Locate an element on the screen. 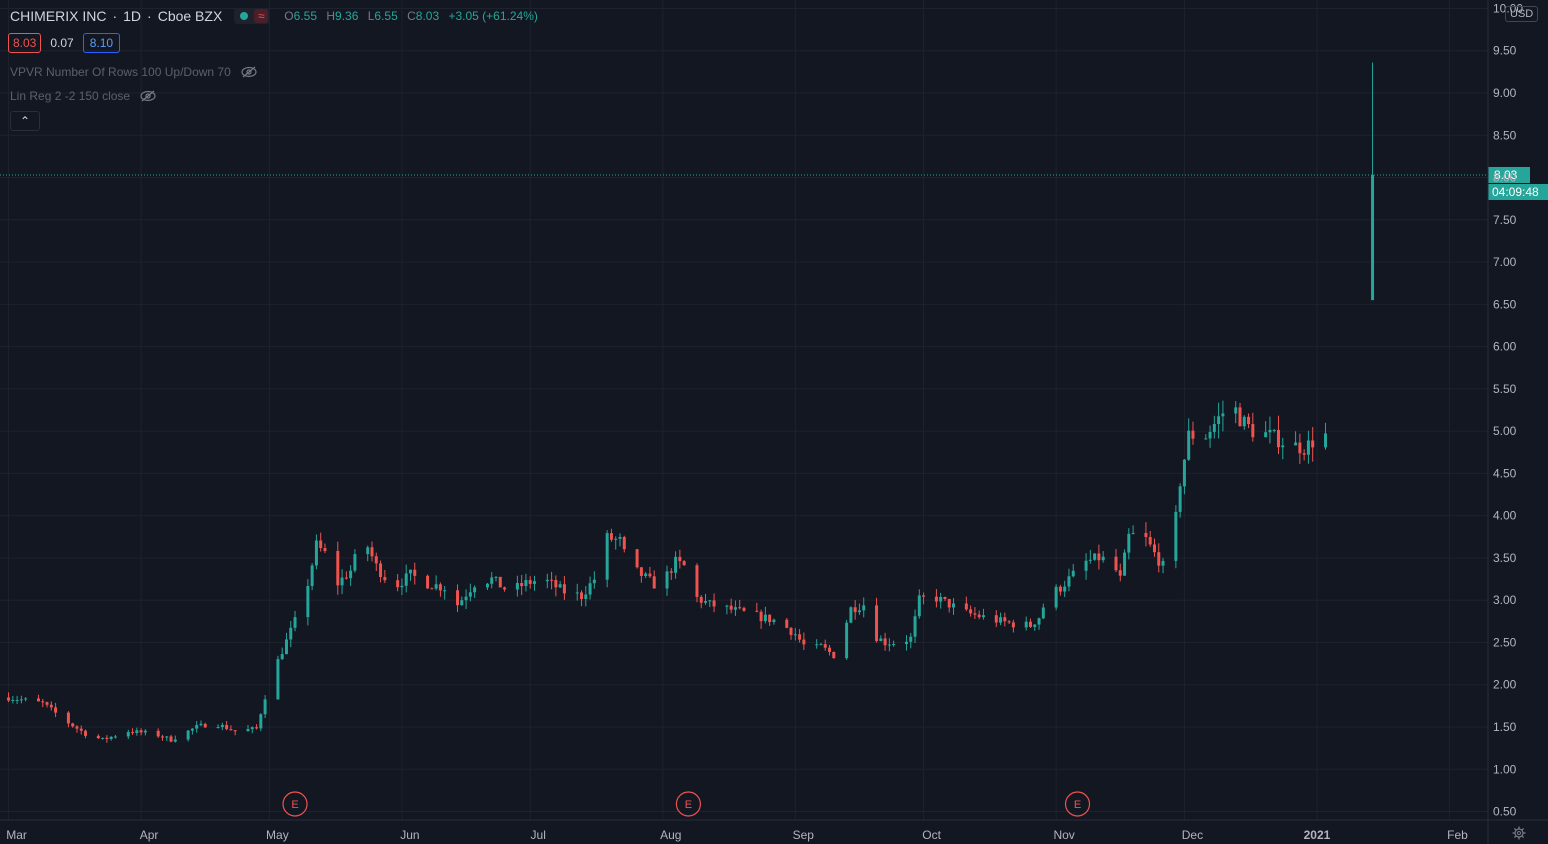  earnings-marker is located at coordinates (688, 804).